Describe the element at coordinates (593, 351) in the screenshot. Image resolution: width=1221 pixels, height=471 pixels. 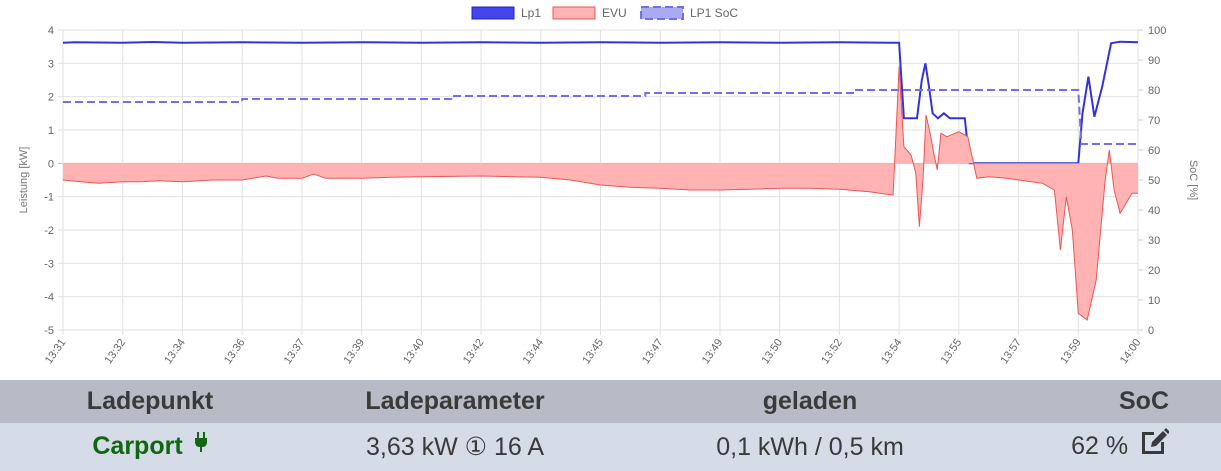
I see `x-tick-label: 13:45` at that location.